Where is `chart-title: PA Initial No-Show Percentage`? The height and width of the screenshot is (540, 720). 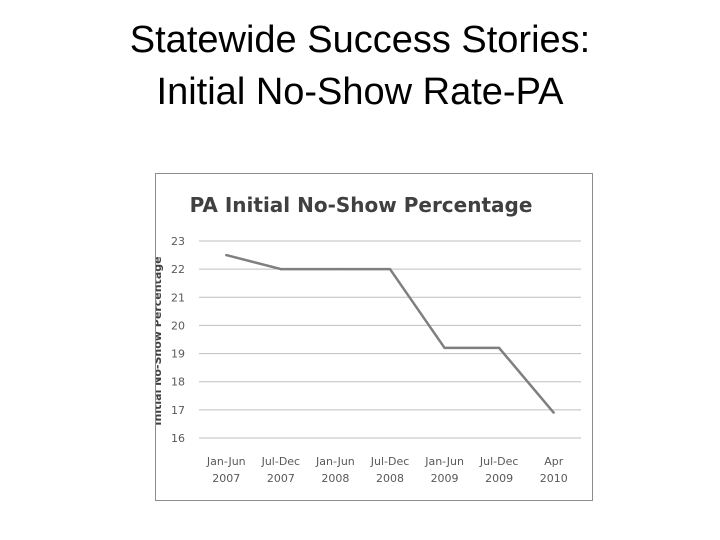 chart-title: PA Initial No-Show Percentage is located at coordinates (361, 205).